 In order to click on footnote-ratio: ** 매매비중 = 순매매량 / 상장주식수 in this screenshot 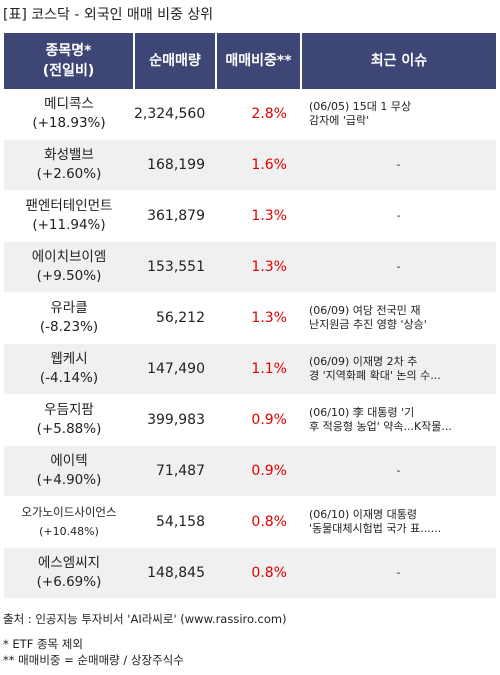, I will do `click(93, 660)`.